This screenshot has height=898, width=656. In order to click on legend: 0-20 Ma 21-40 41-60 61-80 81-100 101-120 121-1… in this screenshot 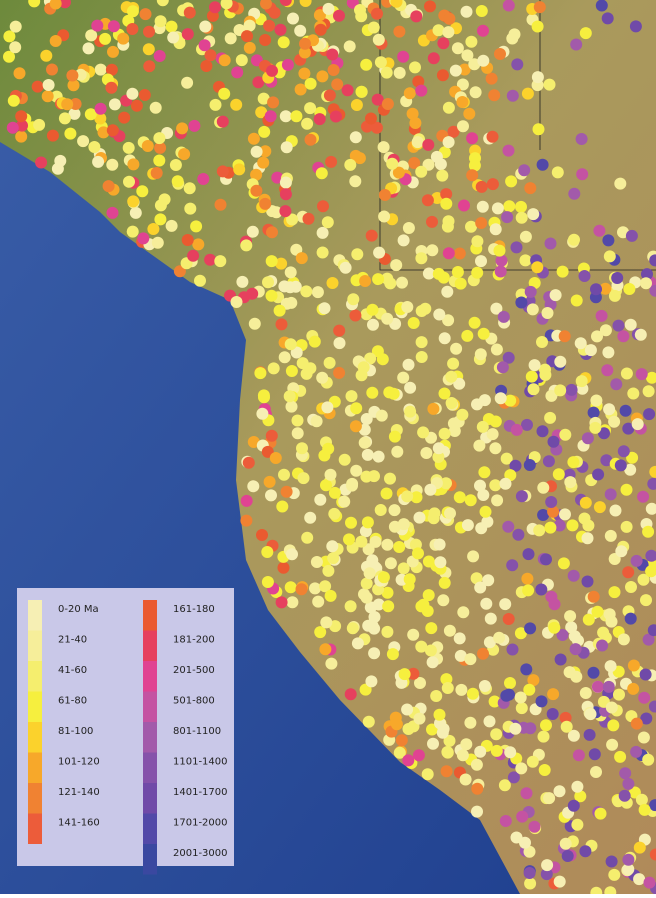, I will do `click(125, 731)`.